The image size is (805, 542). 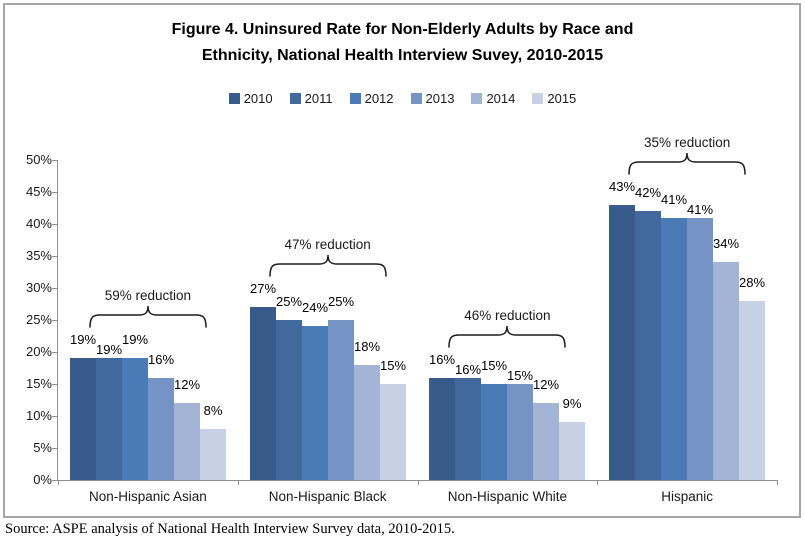 I want to click on legend-item-2012: 2012, so click(x=371, y=98).